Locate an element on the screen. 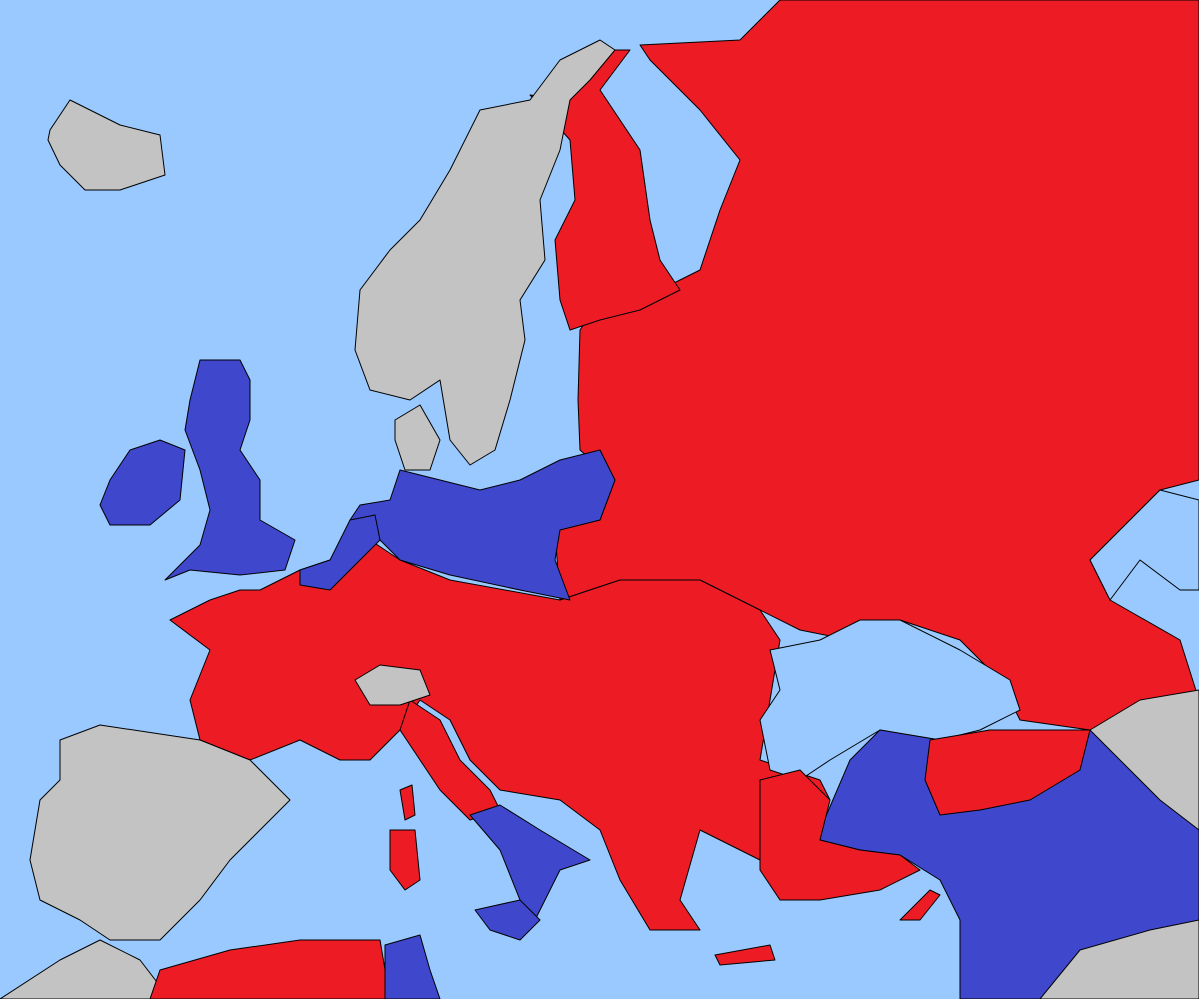 This screenshot has height=999, width=1199. region-tunisia is located at coordinates (412, 966).